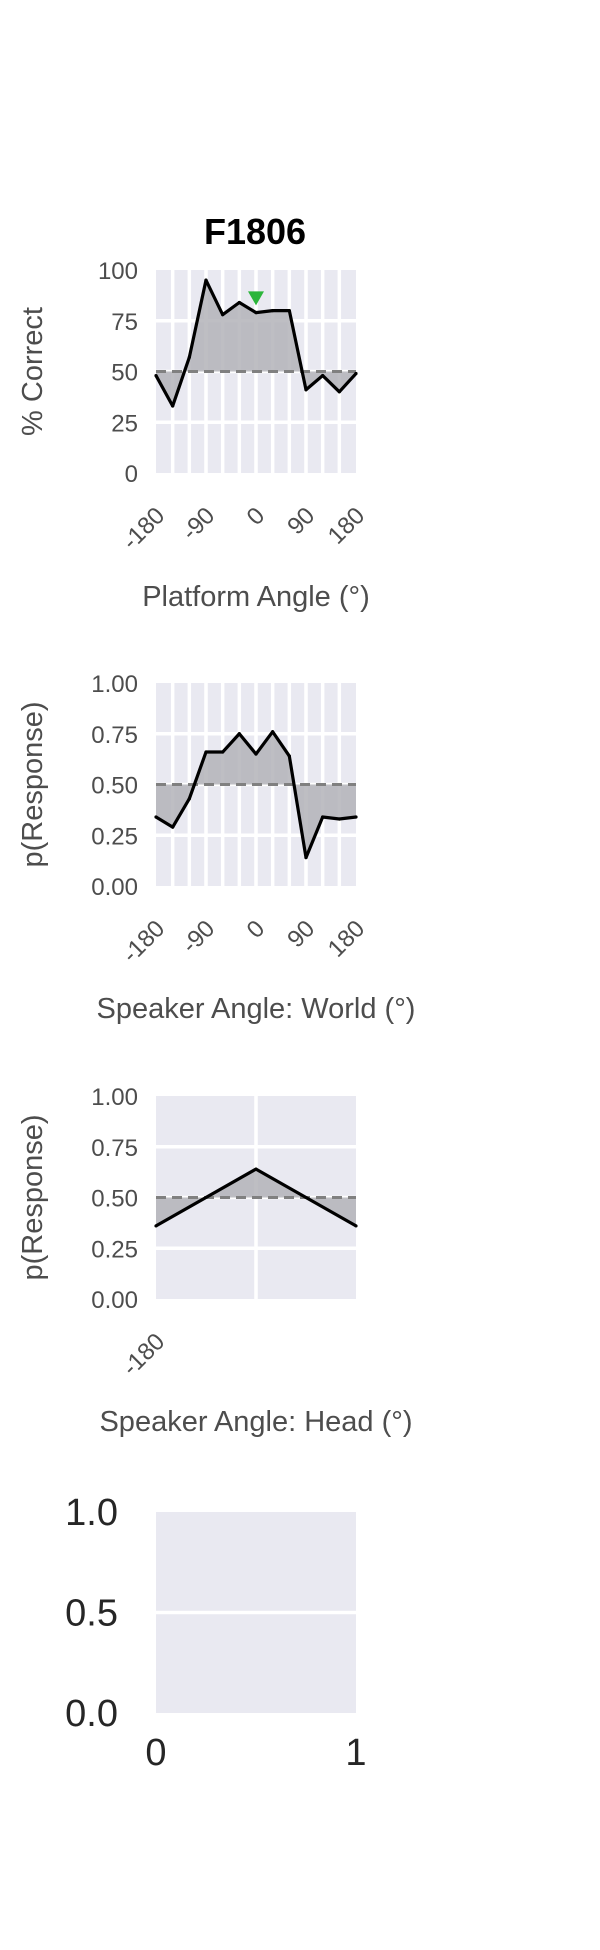  Describe the element at coordinates (256, 298) in the screenshot. I see `reference-marker` at that location.